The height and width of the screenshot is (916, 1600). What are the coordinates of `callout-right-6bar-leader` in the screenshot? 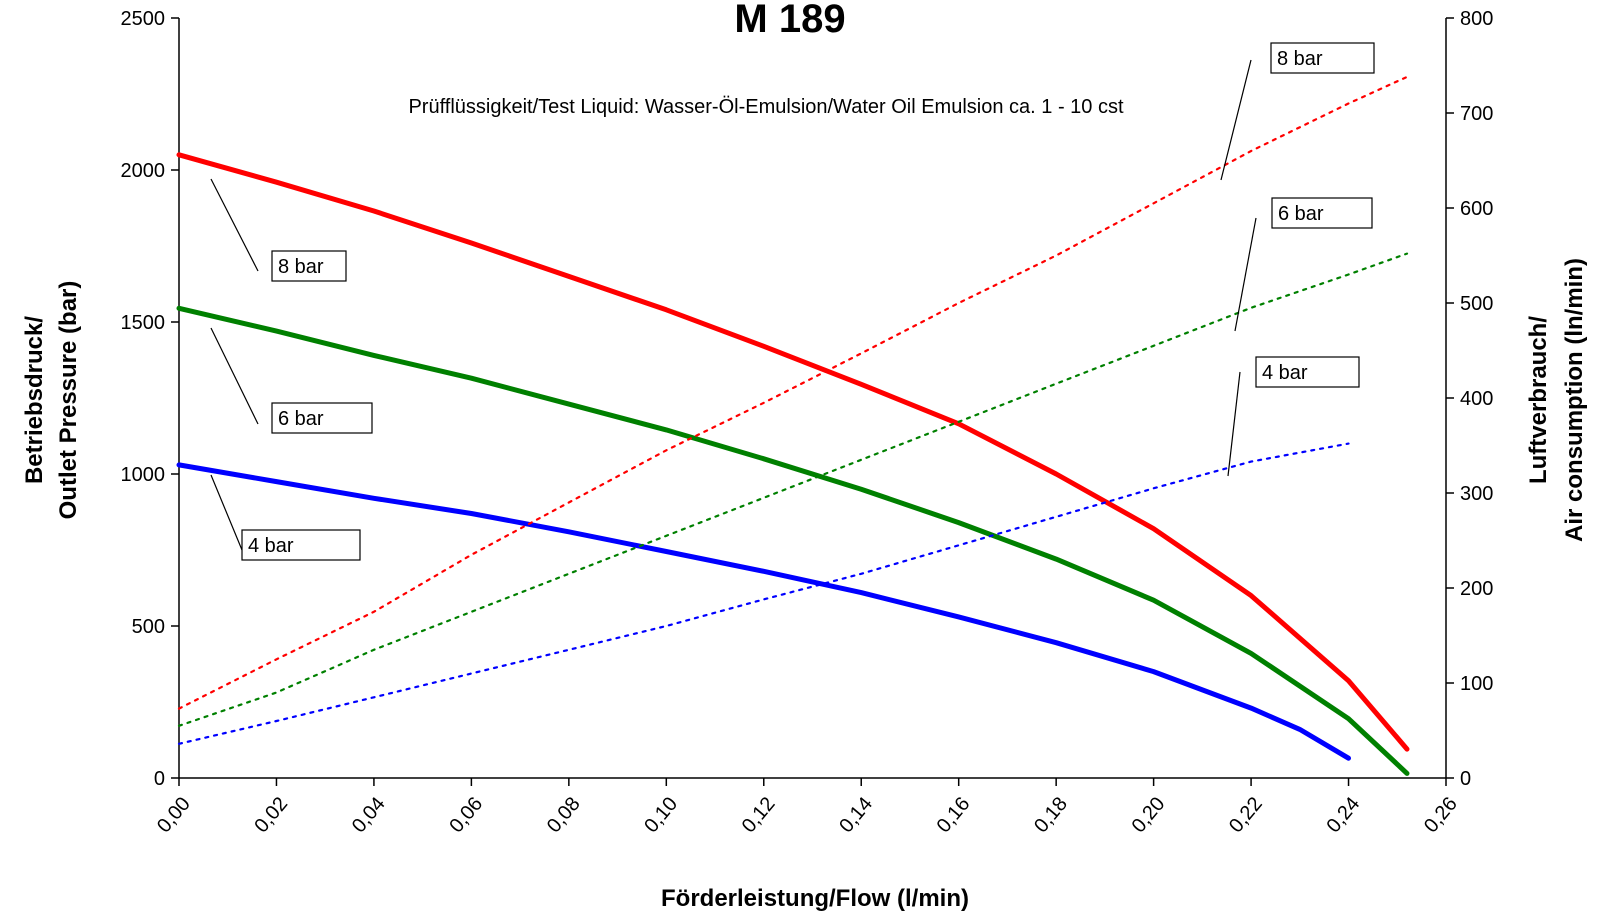 It's located at (1245, 274).